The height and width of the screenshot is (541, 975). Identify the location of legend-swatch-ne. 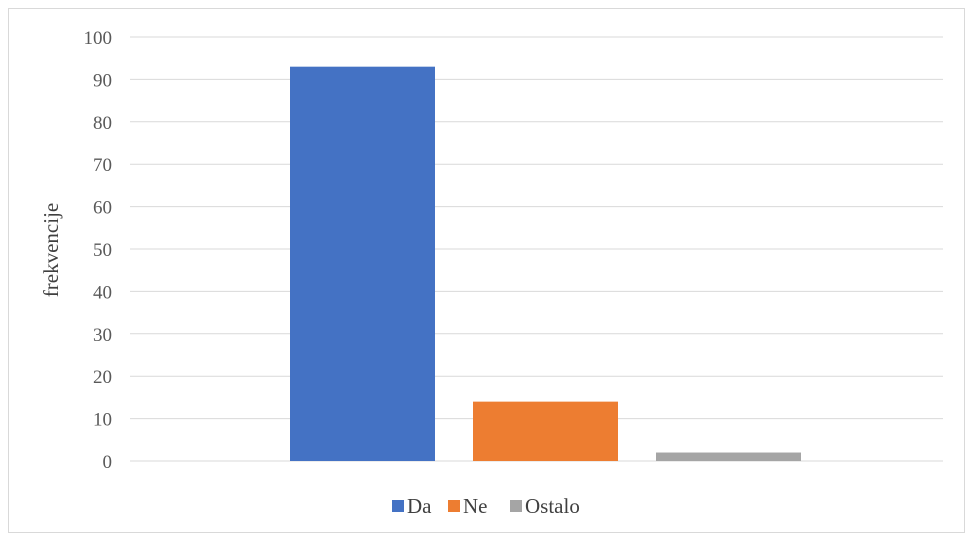
(454, 506).